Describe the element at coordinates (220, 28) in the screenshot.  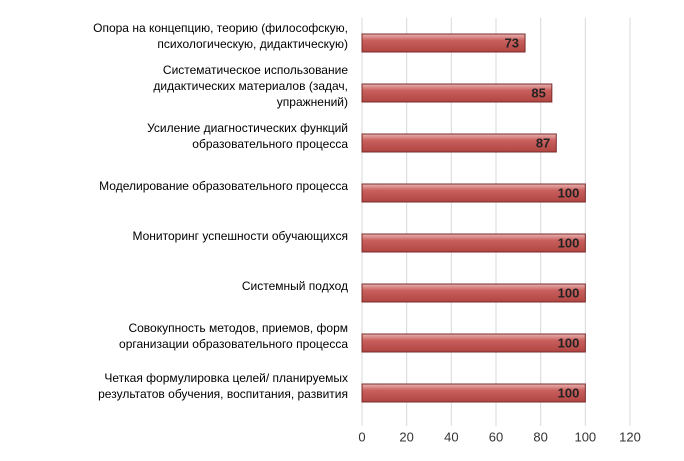
I see `y-tick-label-line: Опора на концепцию, теорию (философскую,` at that location.